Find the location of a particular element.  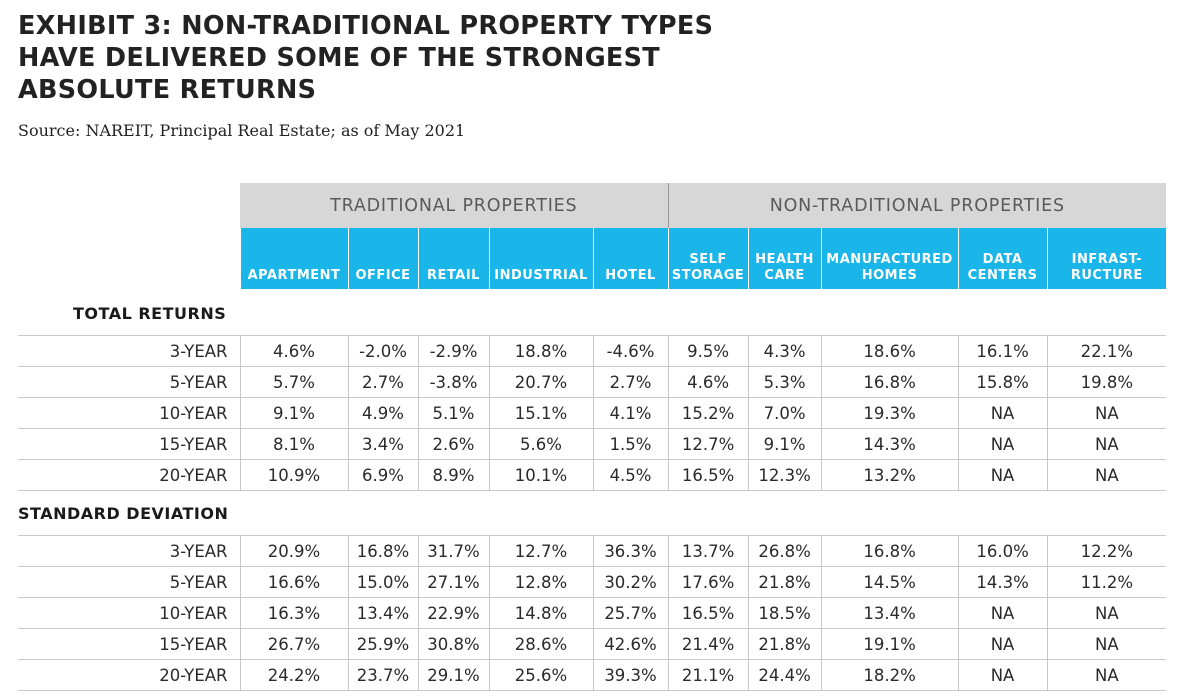

value-cell: 26.7% is located at coordinates (293, 644).